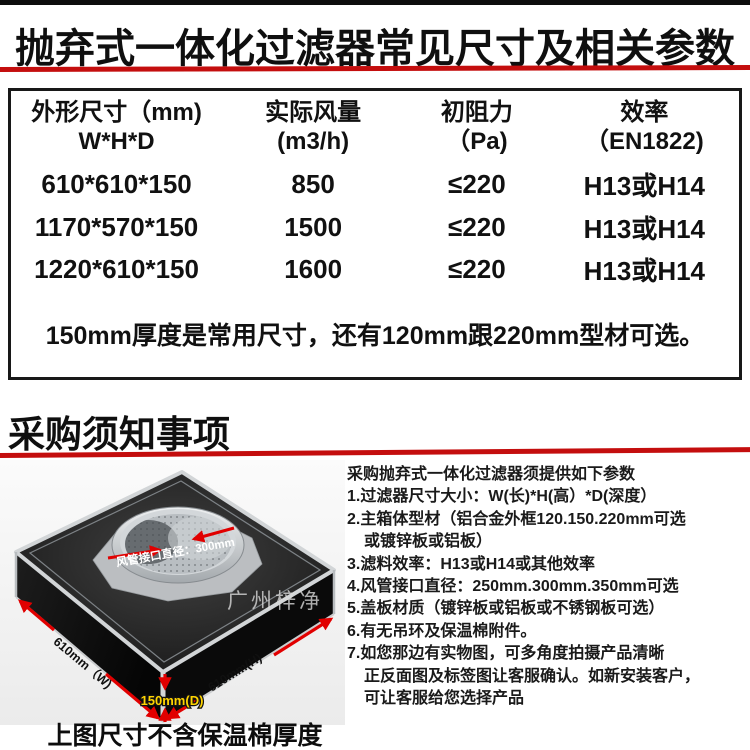 This screenshot has width=750, height=750. Describe the element at coordinates (116, 268) in the screenshot. I see `spec-cell: 1220*610*150` at that location.